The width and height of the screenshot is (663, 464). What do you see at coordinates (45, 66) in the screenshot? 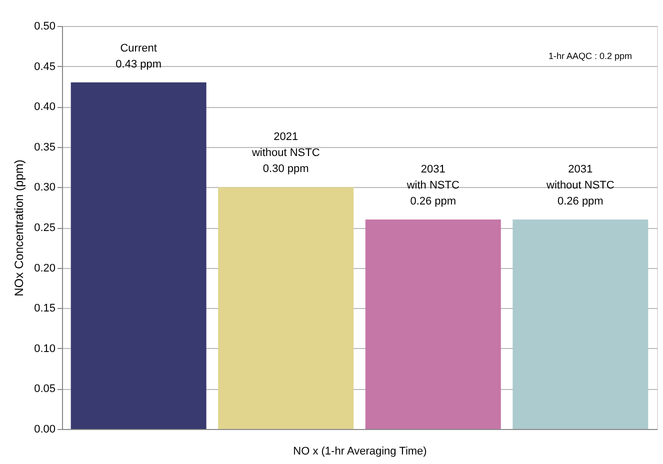
I see `y-tick-label: 0.45` at bounding box center [45, 66].